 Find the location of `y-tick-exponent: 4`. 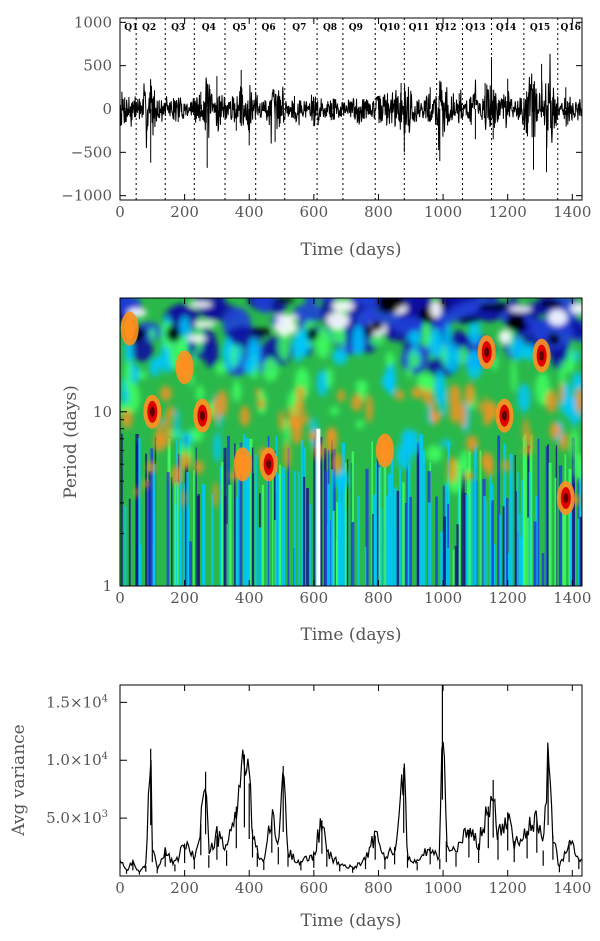

y-tick-exponent: 4 is located at coordinates (105, 698).